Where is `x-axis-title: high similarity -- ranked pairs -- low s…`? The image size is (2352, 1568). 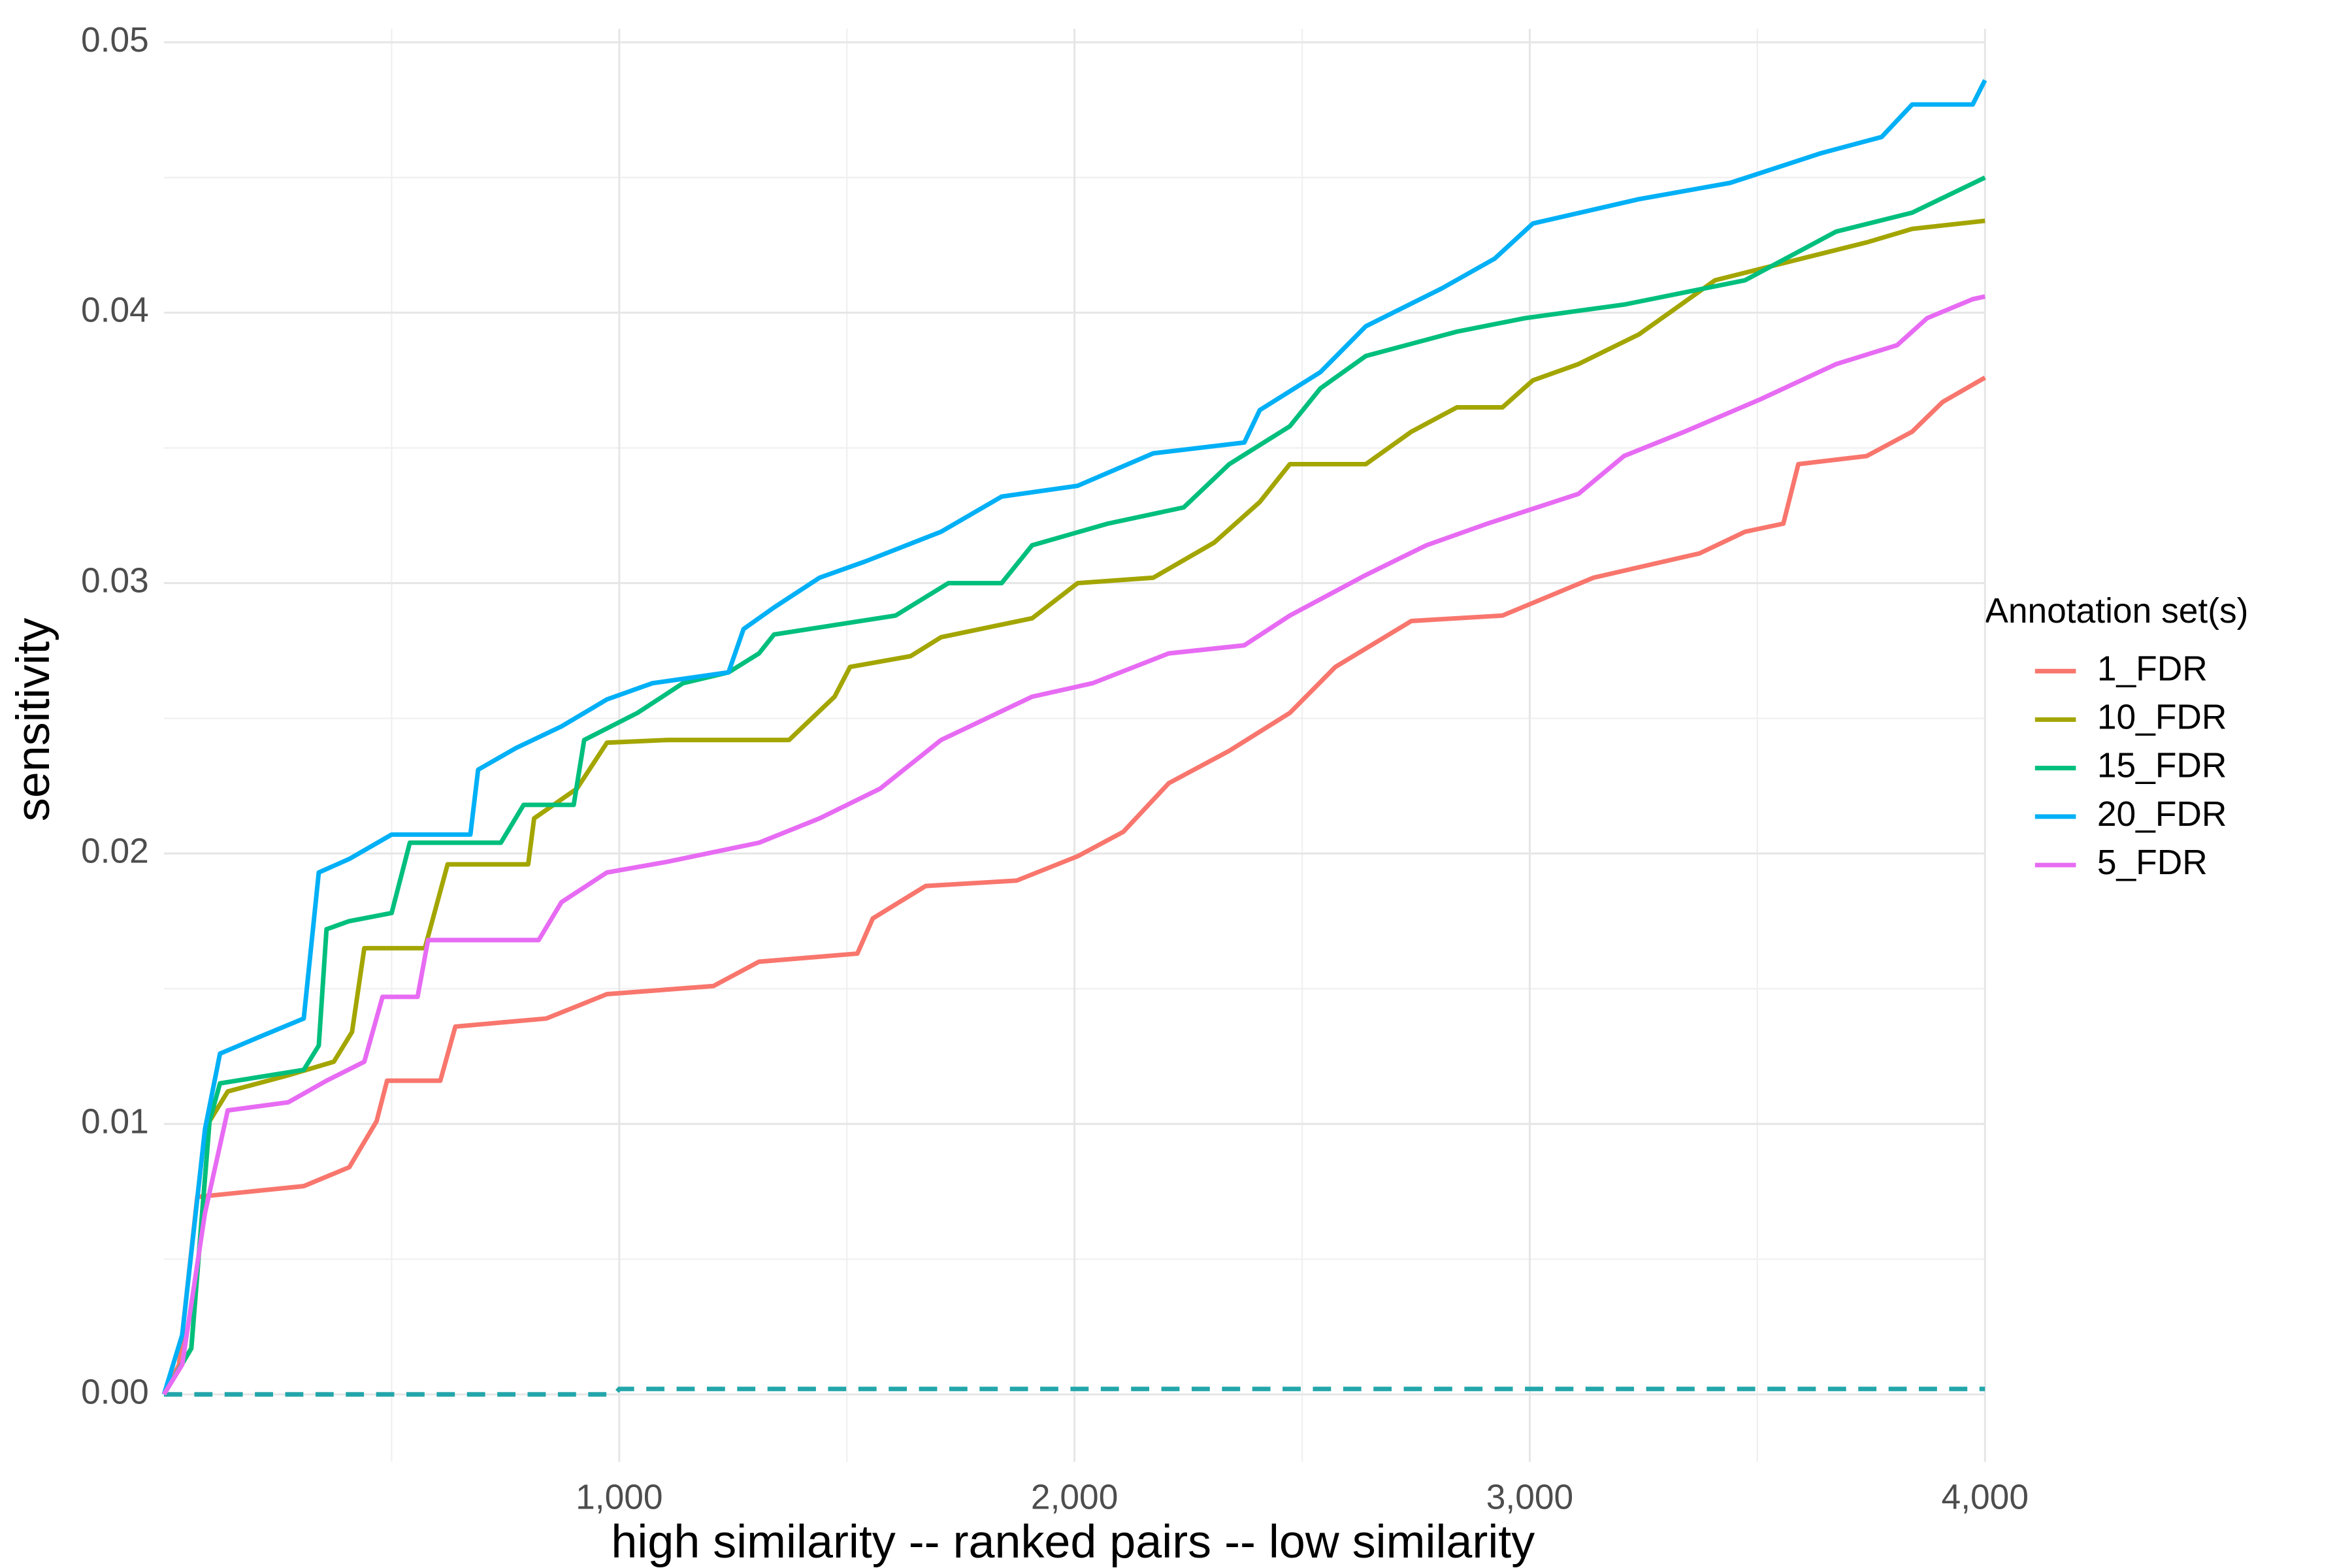
x-axis-title: high similarity -- ranked pairs -- low s… is located at coordinates (1073, 1542).